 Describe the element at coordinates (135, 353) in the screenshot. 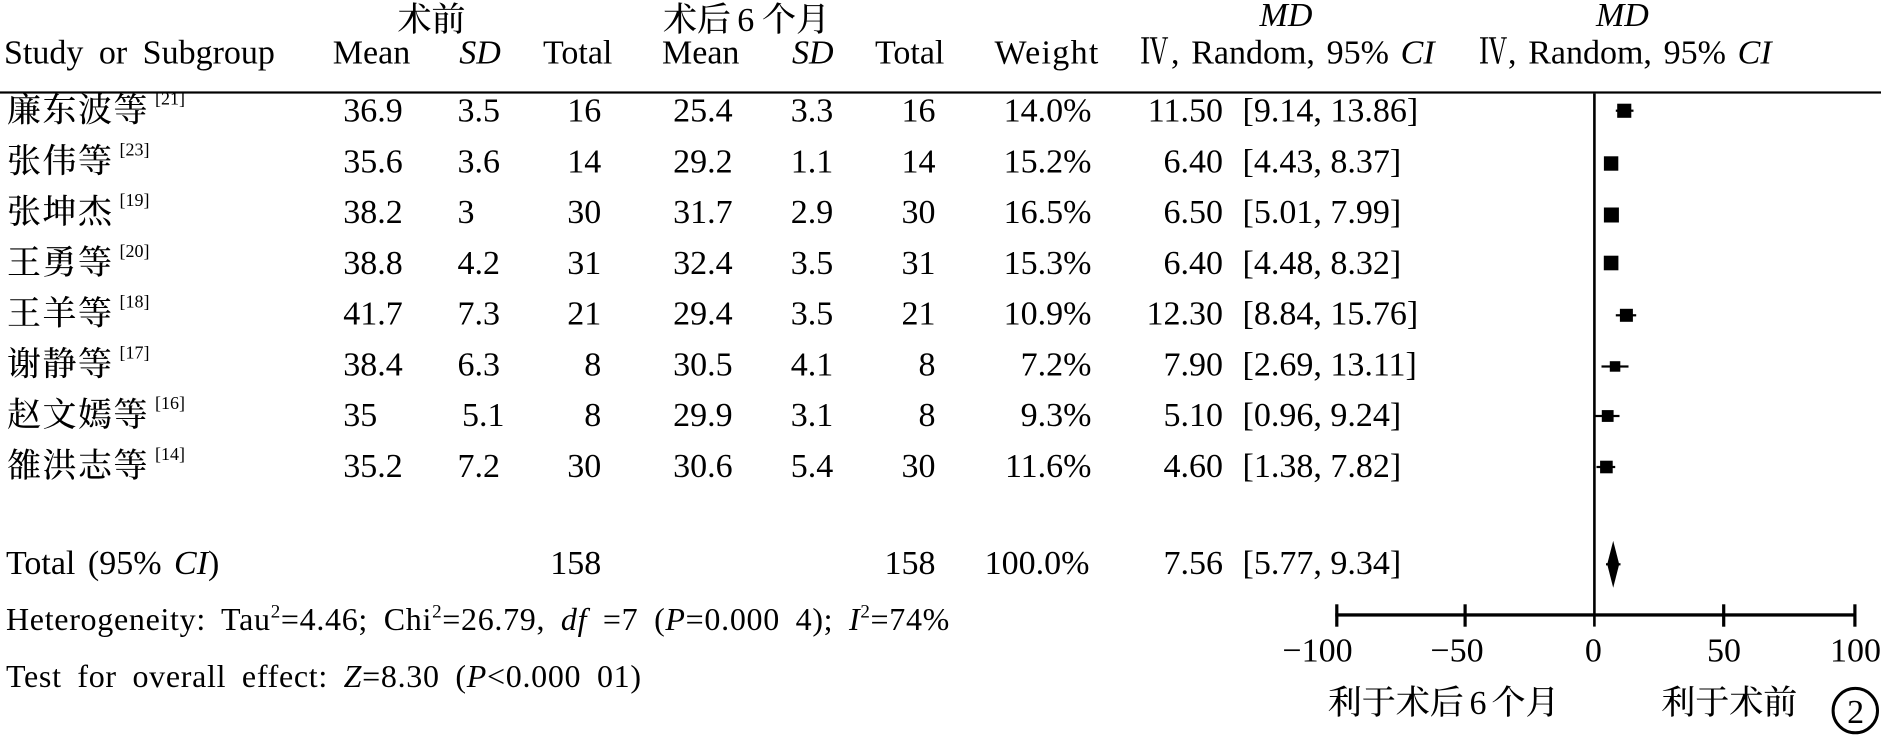

I see `svg-text: [17]` at that location.